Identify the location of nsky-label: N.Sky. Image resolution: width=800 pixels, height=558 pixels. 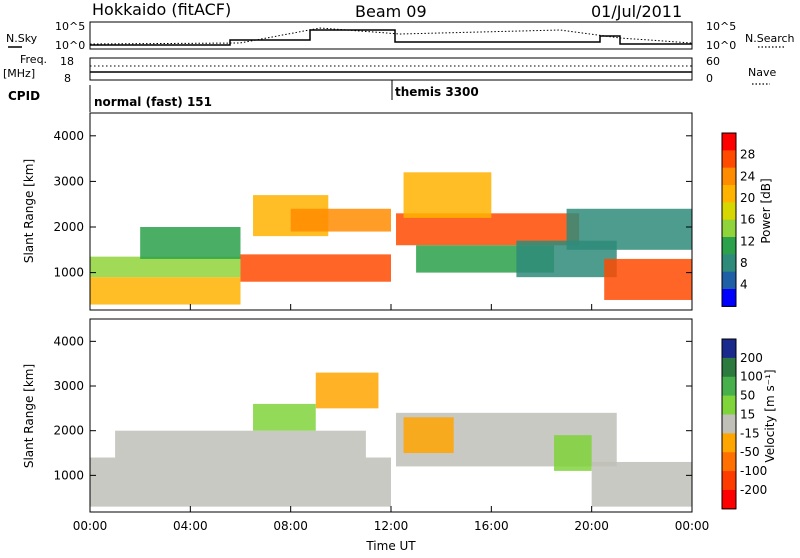
(22, 38).